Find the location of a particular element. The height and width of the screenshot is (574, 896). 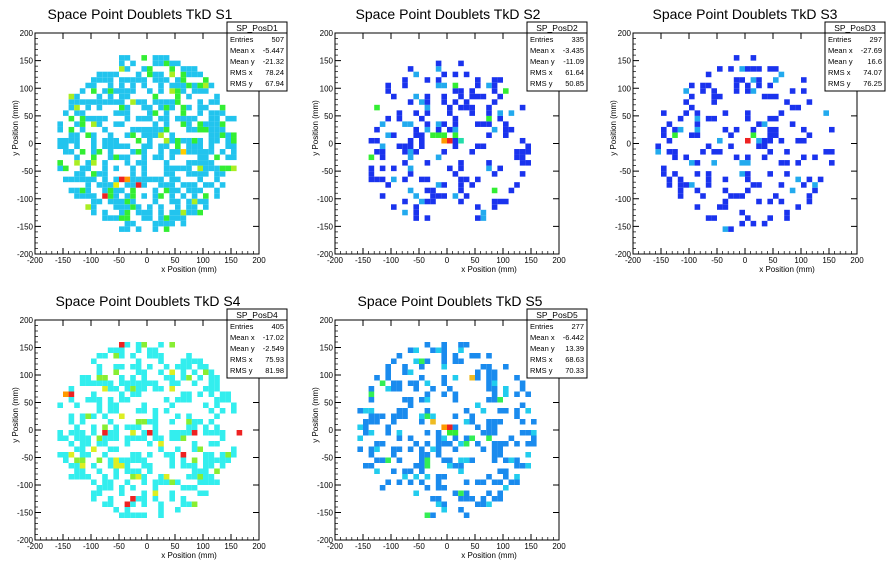

x-tick-label: -50 is located at coordinates (419, 260).